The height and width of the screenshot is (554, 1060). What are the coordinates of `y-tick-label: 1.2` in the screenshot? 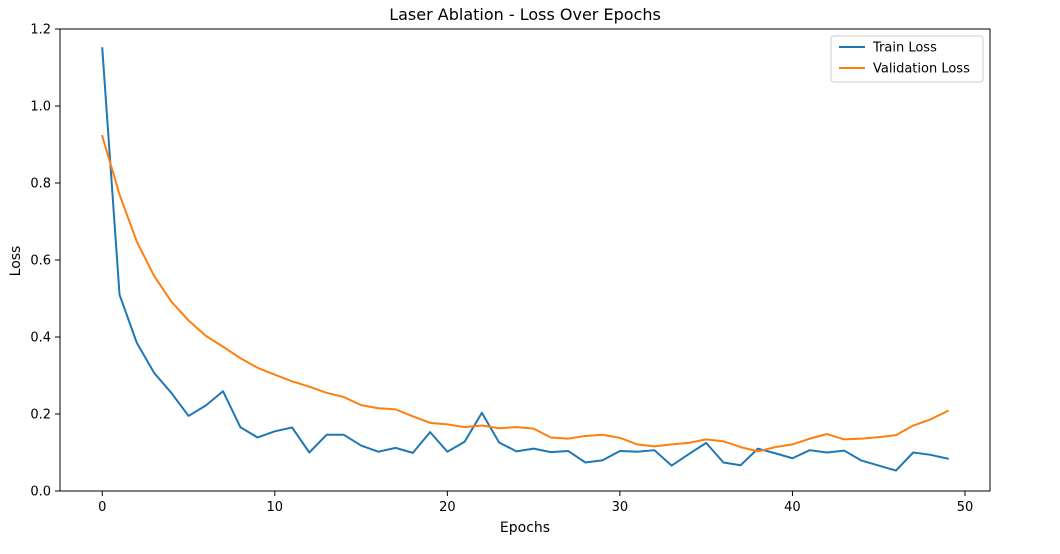 It's located at (40, 30).